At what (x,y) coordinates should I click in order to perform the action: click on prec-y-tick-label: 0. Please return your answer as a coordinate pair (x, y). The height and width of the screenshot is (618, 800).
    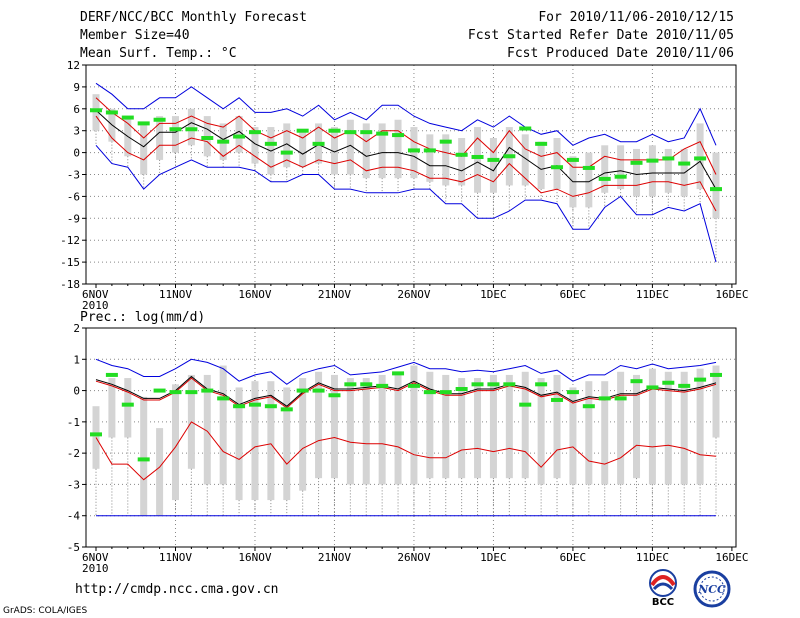
    Looking at the image, I should click on (76, 391).